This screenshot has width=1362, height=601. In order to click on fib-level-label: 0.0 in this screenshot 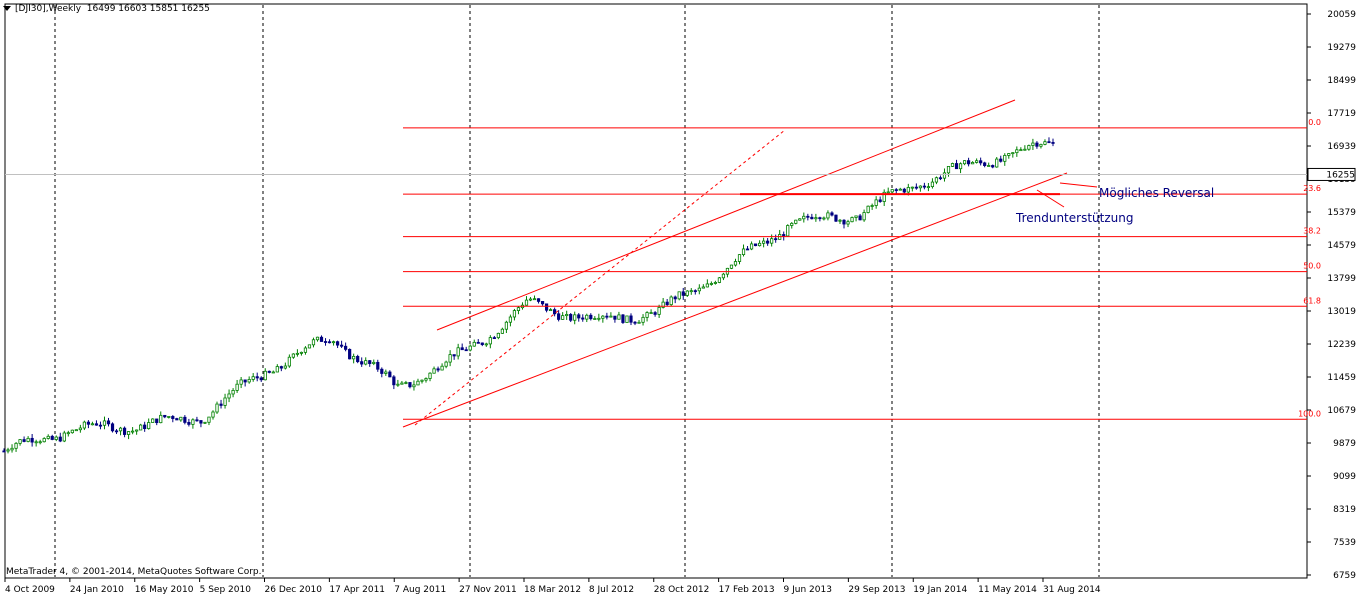, I will do `click(1314, 122)`.